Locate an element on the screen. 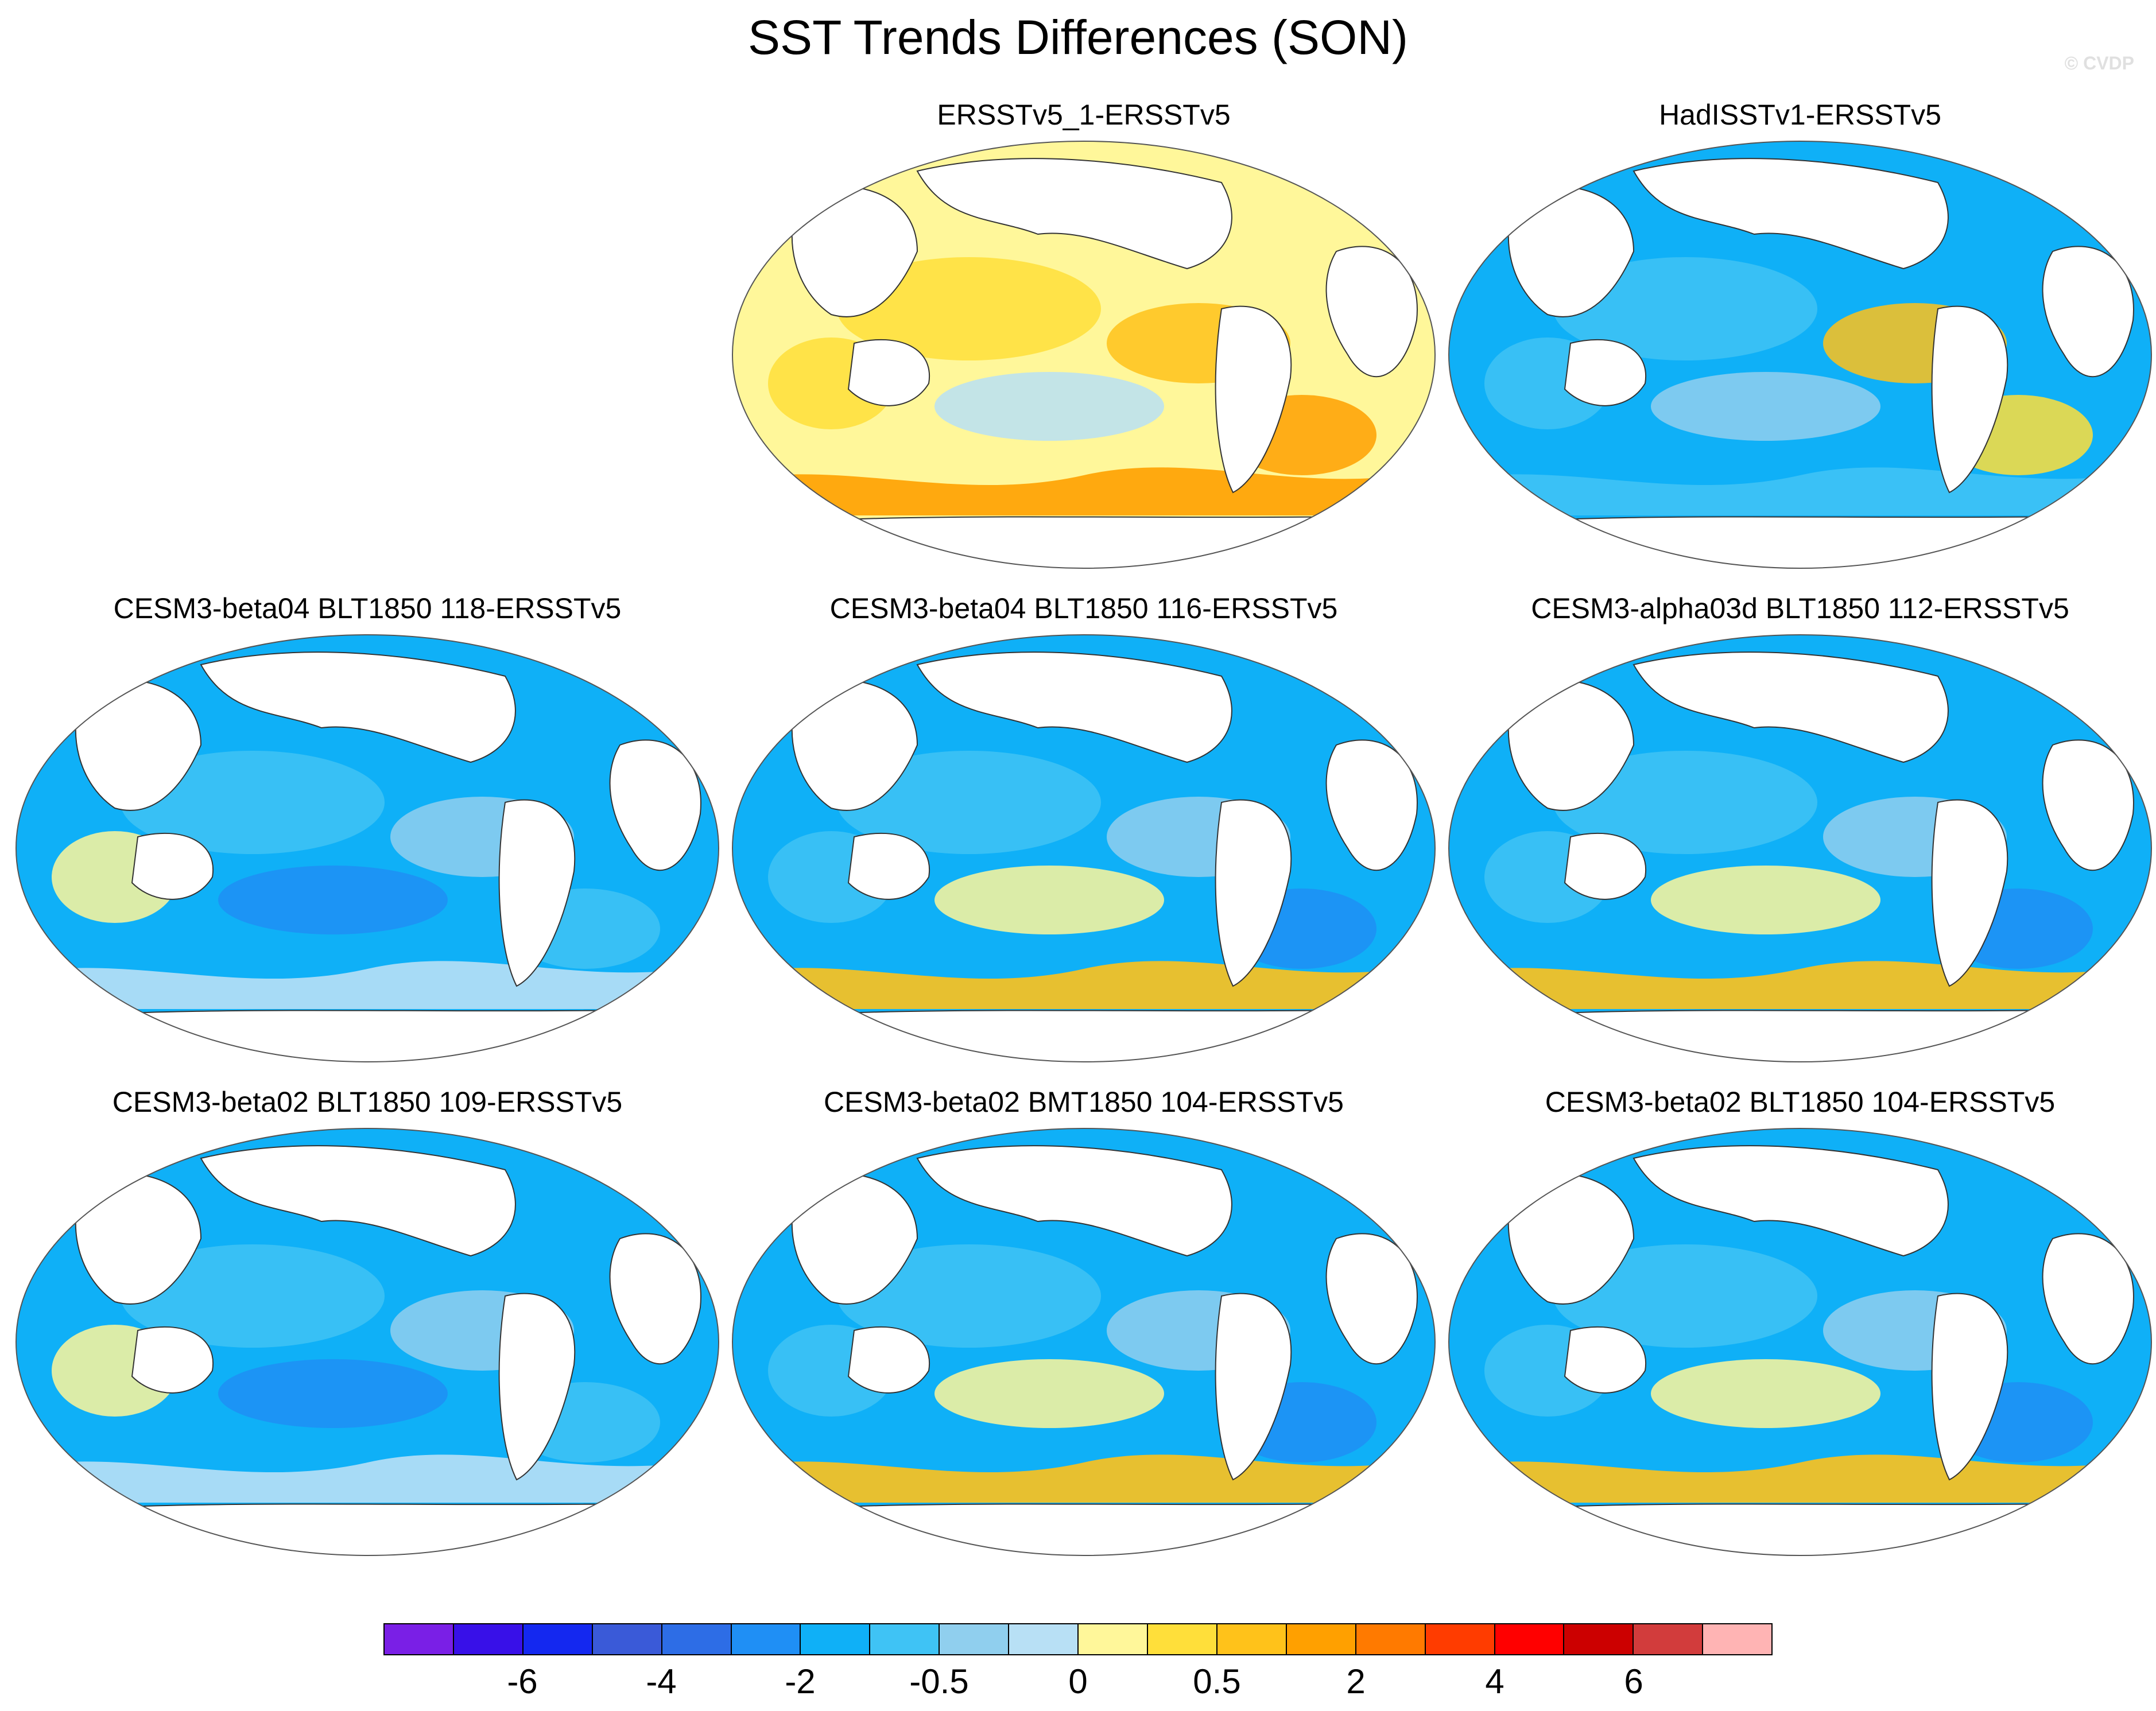 This screenshot has height=1711, width=2156. colorbar-tick-label: 0.5 is located at coordinates (1217, 1681).